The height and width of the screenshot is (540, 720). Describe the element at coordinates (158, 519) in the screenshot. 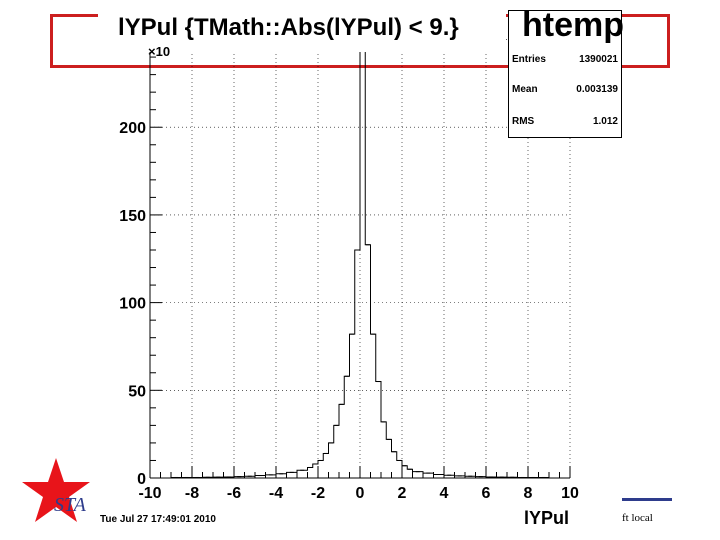

I see `timestamp: Tue Jul 27 17:49:01 2010` at that location.